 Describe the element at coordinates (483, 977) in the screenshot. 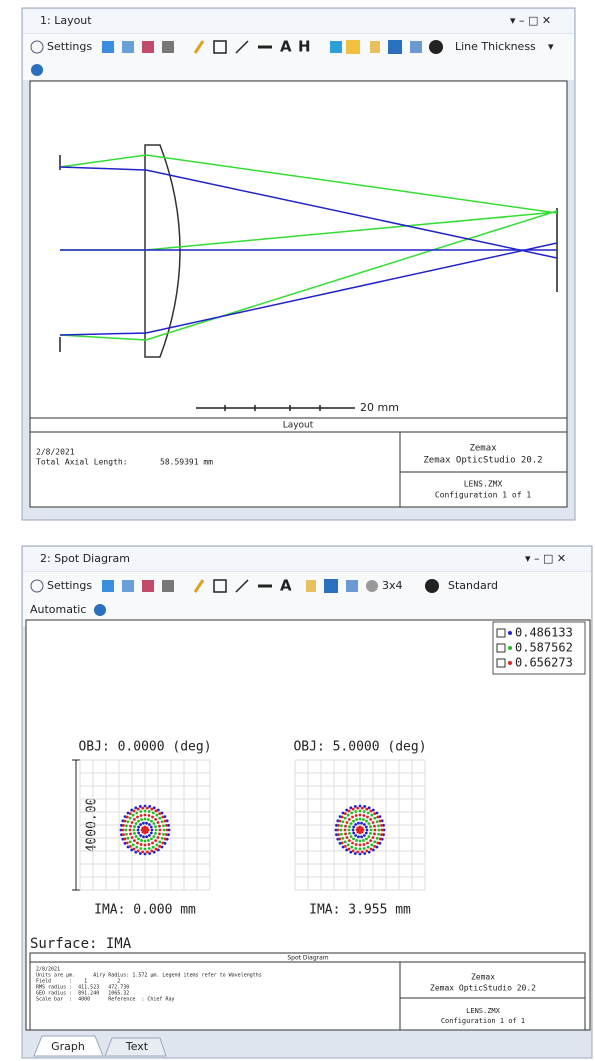

I see `footer-company: Zemax` at that location.